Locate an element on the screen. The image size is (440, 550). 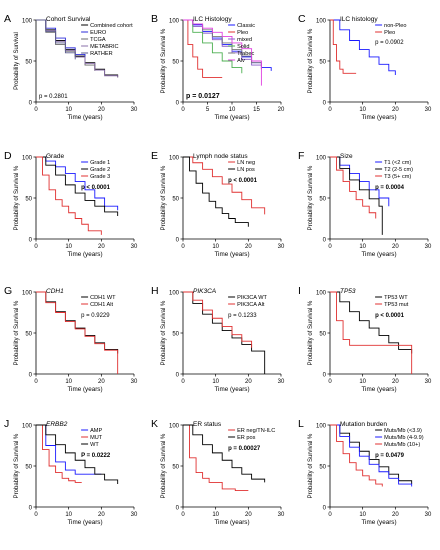
p-value-annotation: p = 0.0902 is located at coordinates (389, 43).